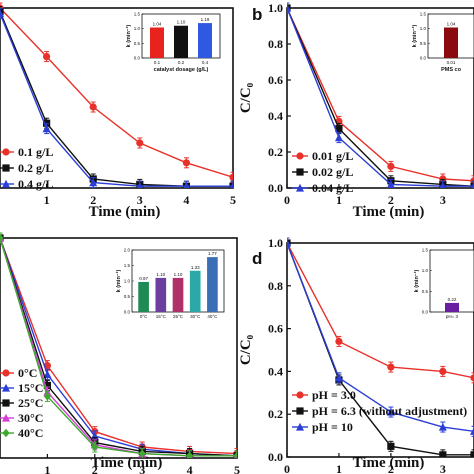 The width and height of the screenshot is (474, 474). What do you see at coordinates (275, 188) in the screenshot?
I see `y-tick-label: 0.0` at bounding box center [275, 188].